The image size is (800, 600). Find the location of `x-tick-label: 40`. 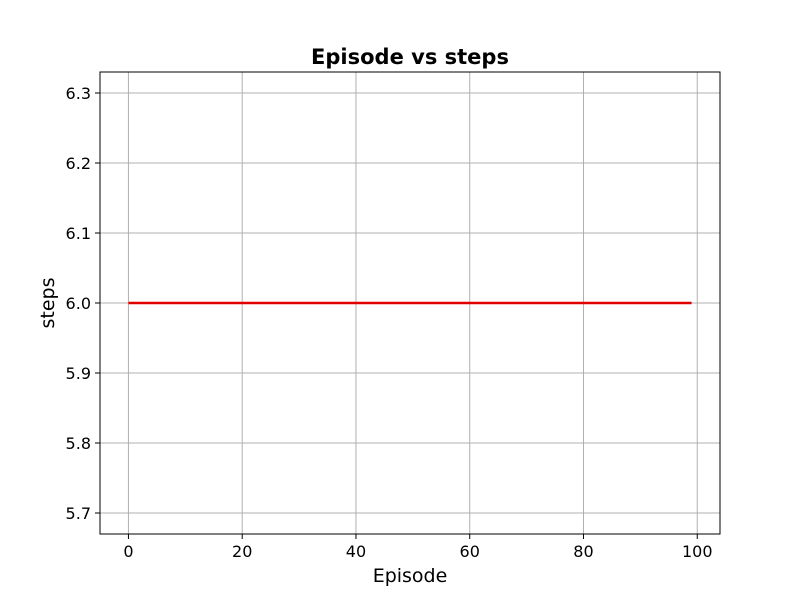

x-tick-label: 40 is located at coordinates (356, 551).